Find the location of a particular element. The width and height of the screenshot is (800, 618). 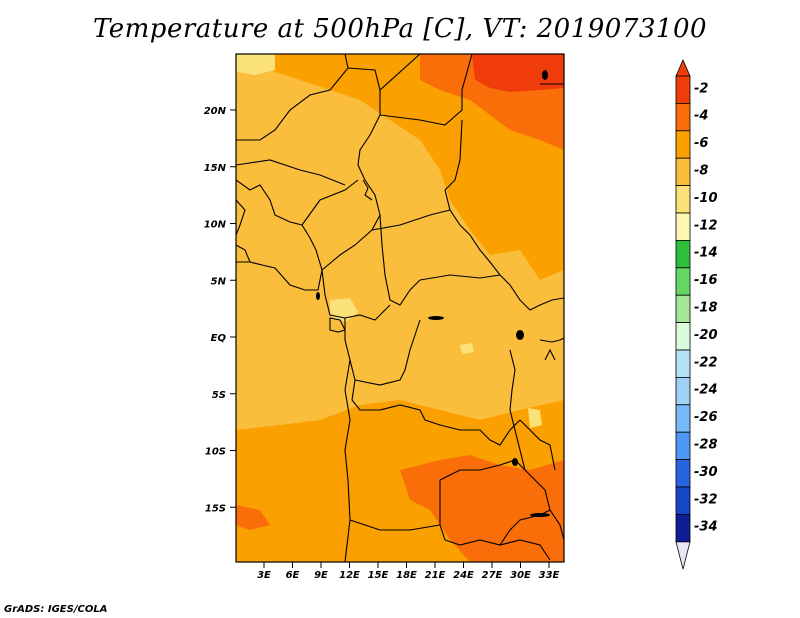

footer-credit: GrADS: IGES/COLA is located at coordinates (56, 609).